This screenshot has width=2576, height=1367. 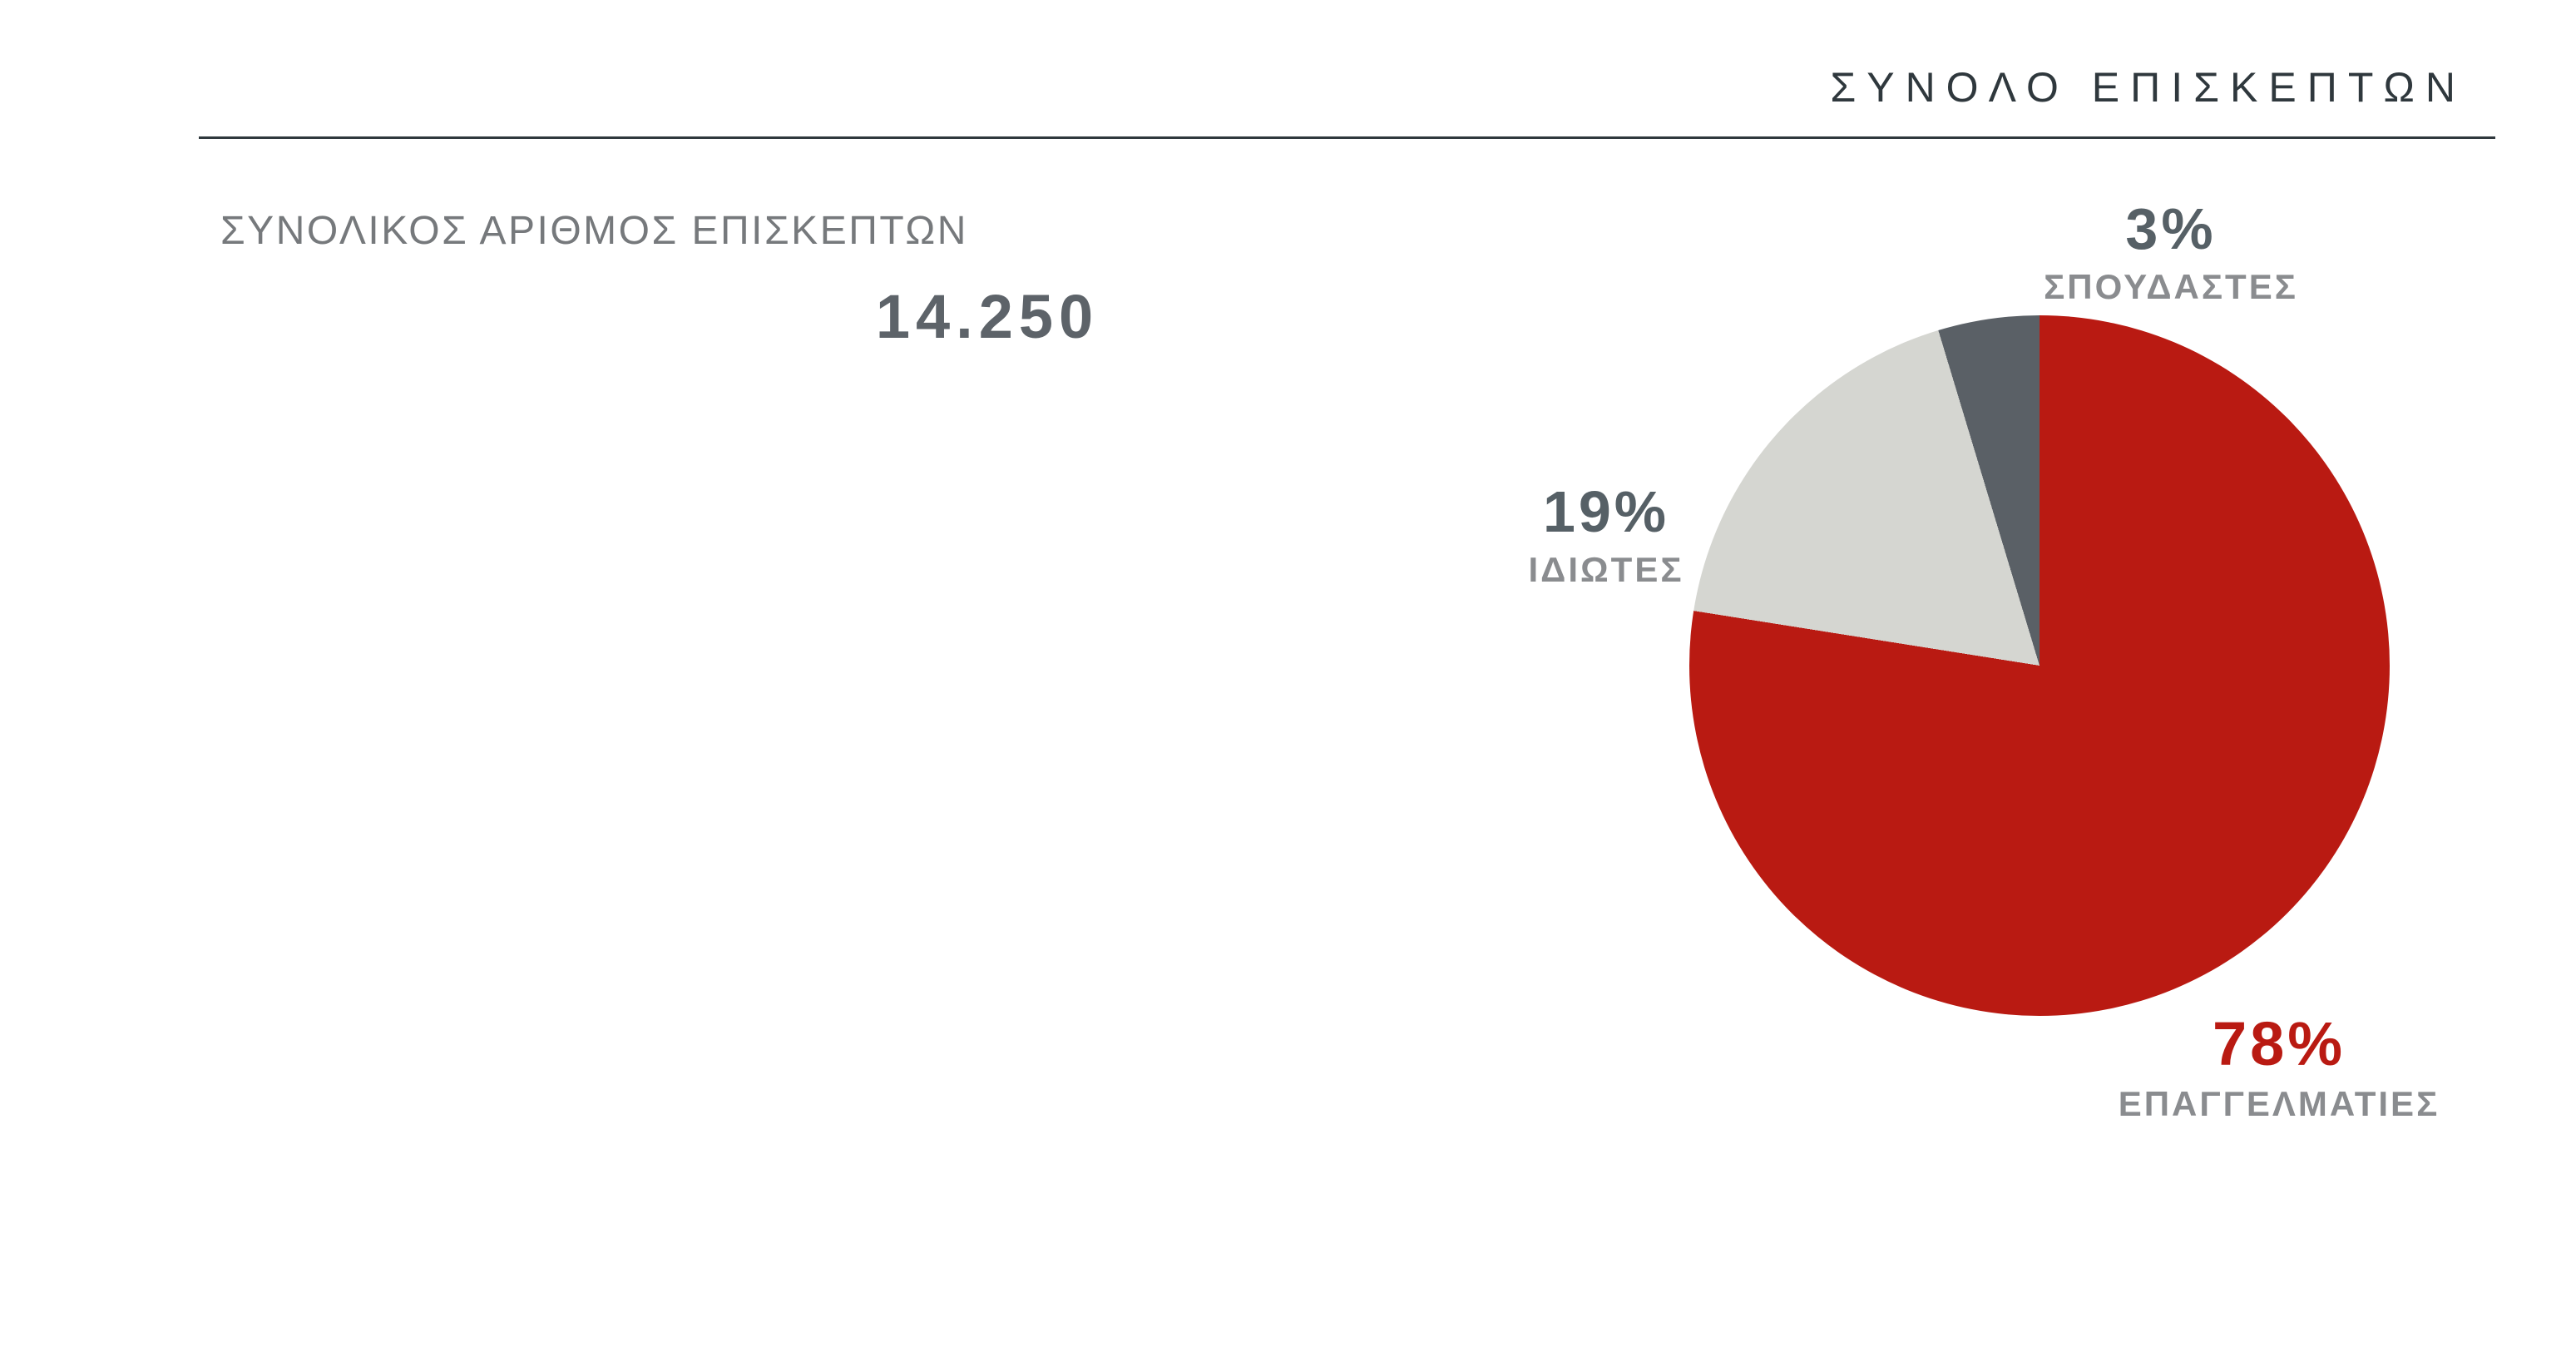 I want to click on slice-pct-students: 3%, so click(x=2171, y=229).